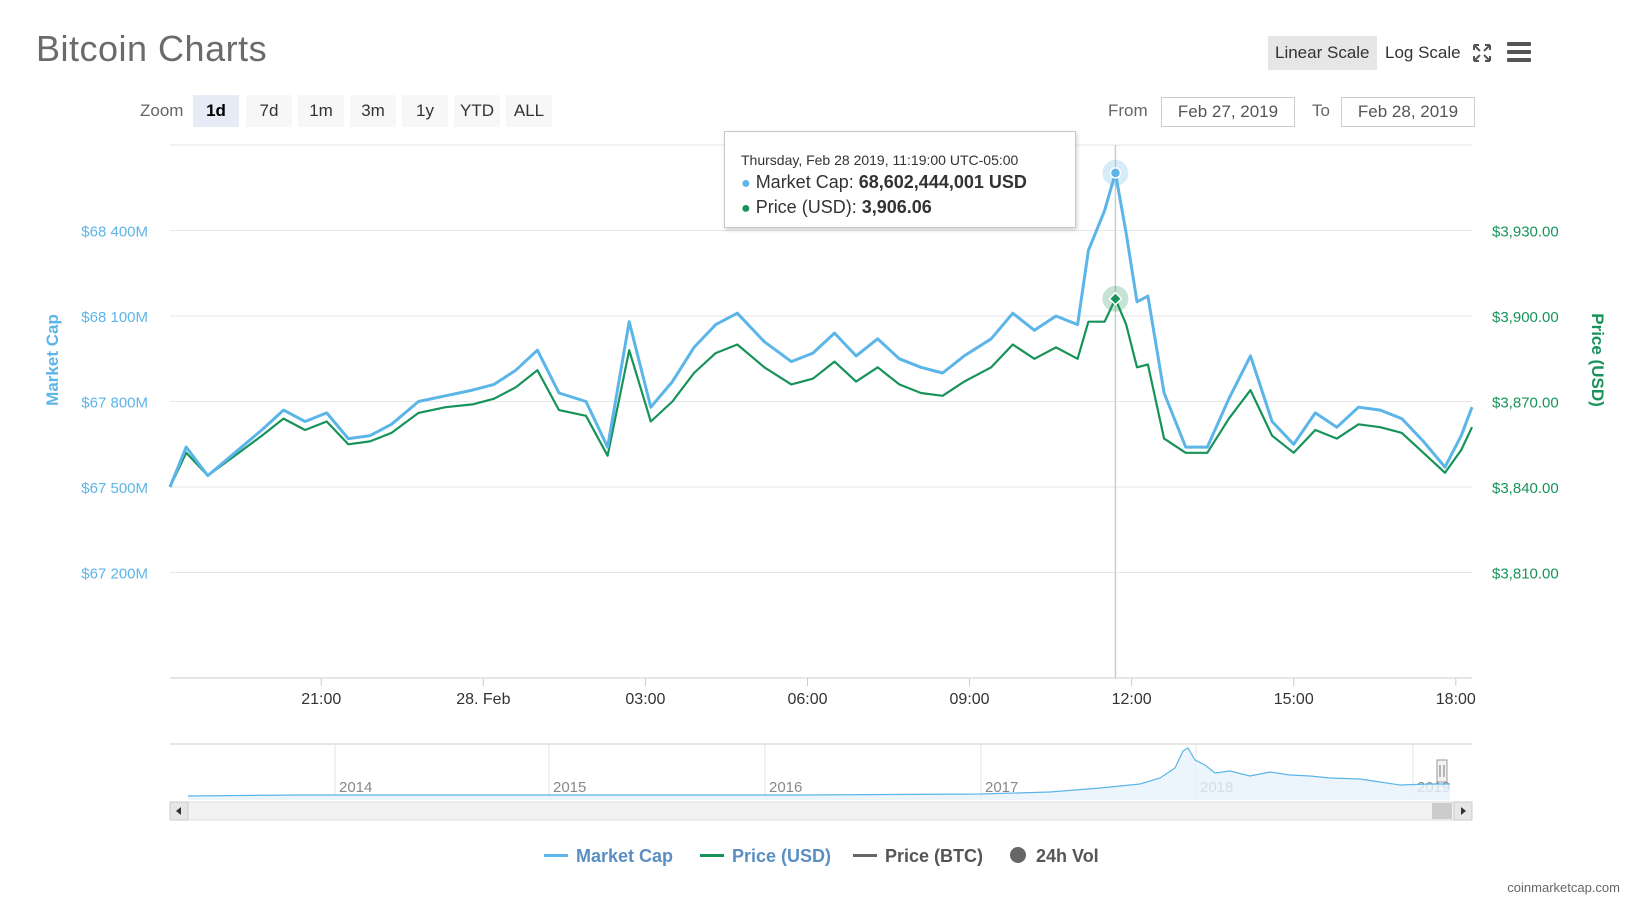 Image resolution: width=1638 pixels, height=906 pixels. Describe the element at coordinates (483, 699) in the screenshot. I see `x-axis-tick-label: 28. Feb` at that location.